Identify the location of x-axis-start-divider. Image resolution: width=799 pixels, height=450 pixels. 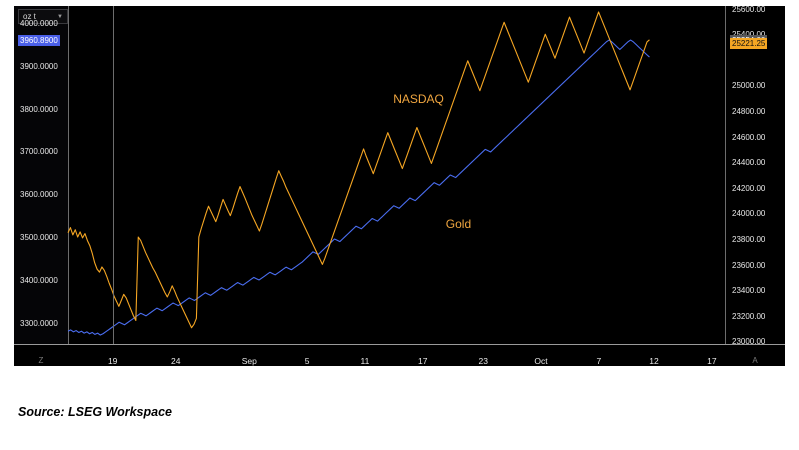
(113, 175).